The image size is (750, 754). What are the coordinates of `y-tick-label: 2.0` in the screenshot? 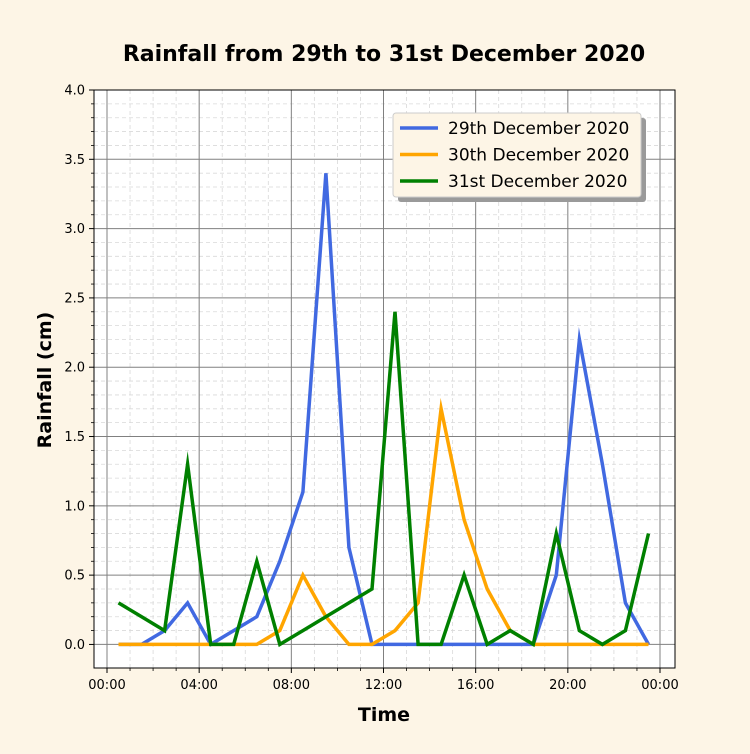 It's located at (74, 368).